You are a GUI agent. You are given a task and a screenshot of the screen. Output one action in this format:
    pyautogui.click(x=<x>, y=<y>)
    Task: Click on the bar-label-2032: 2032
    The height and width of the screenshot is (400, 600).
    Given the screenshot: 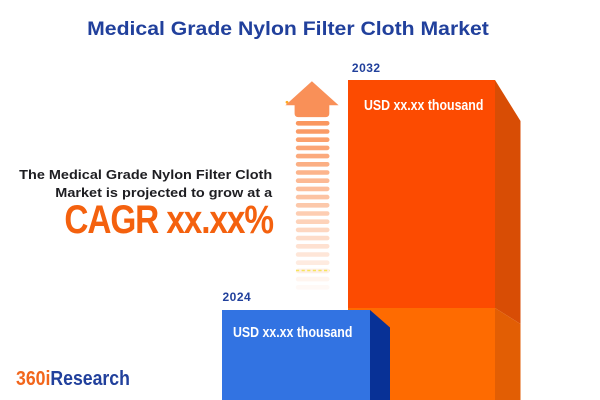 What is the action you would take?
    pyautogui.click(x=366, y=68)
    